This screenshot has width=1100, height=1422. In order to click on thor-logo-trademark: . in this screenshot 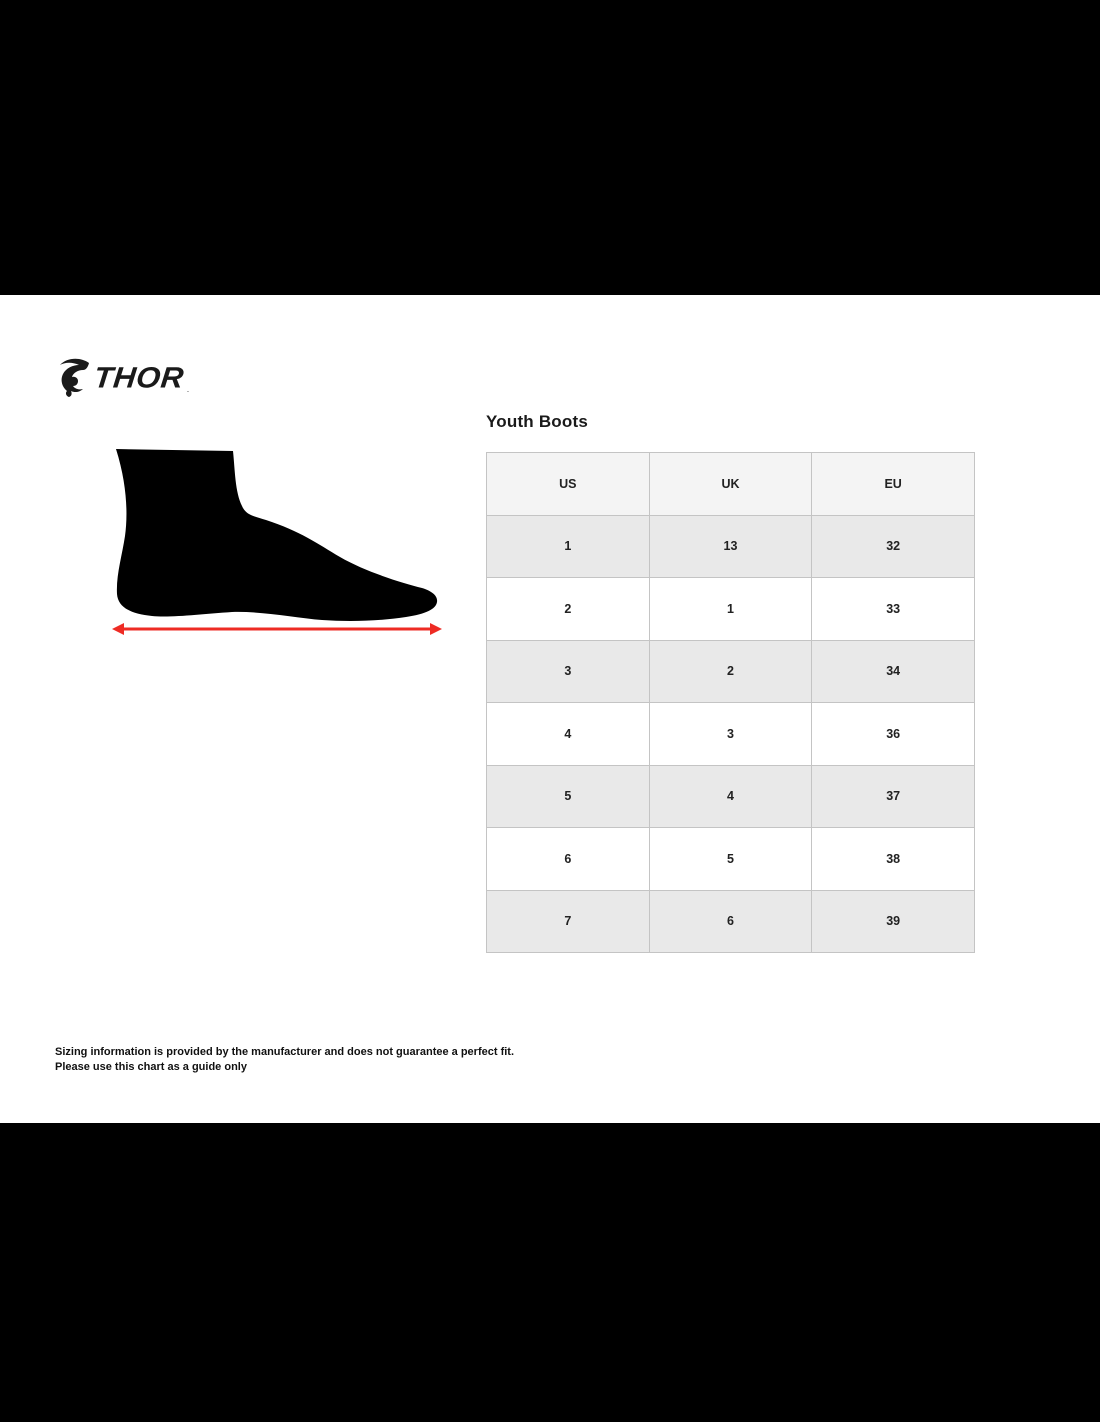, I will do `click(188, 389)`.